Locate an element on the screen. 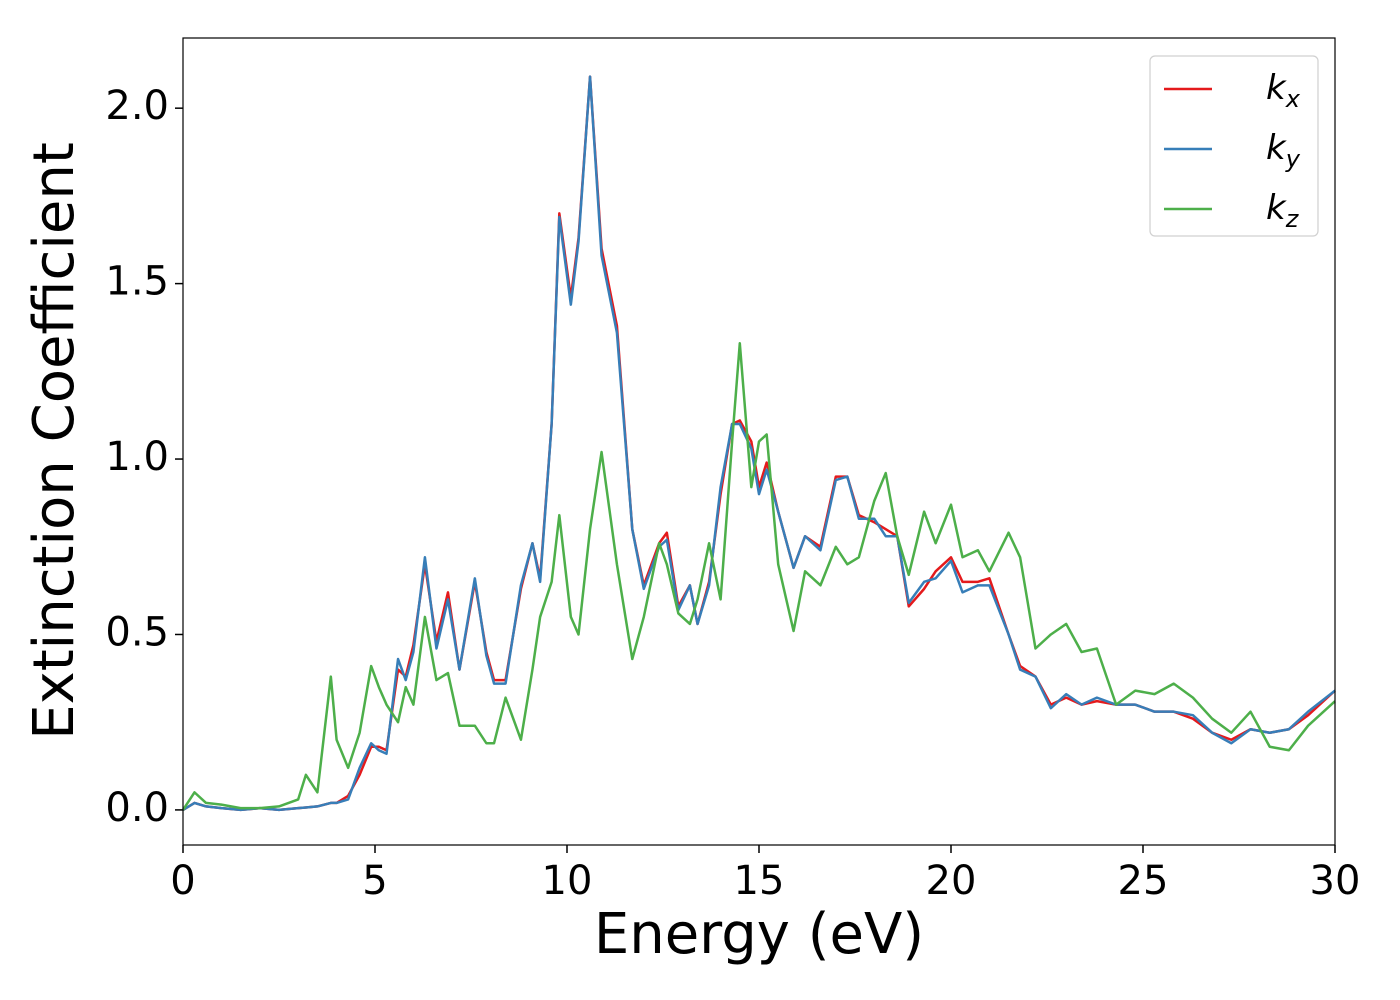 This screenshot has width=1400, height=1000. x-tick-label: 10 is located at coordinates (567, 881).